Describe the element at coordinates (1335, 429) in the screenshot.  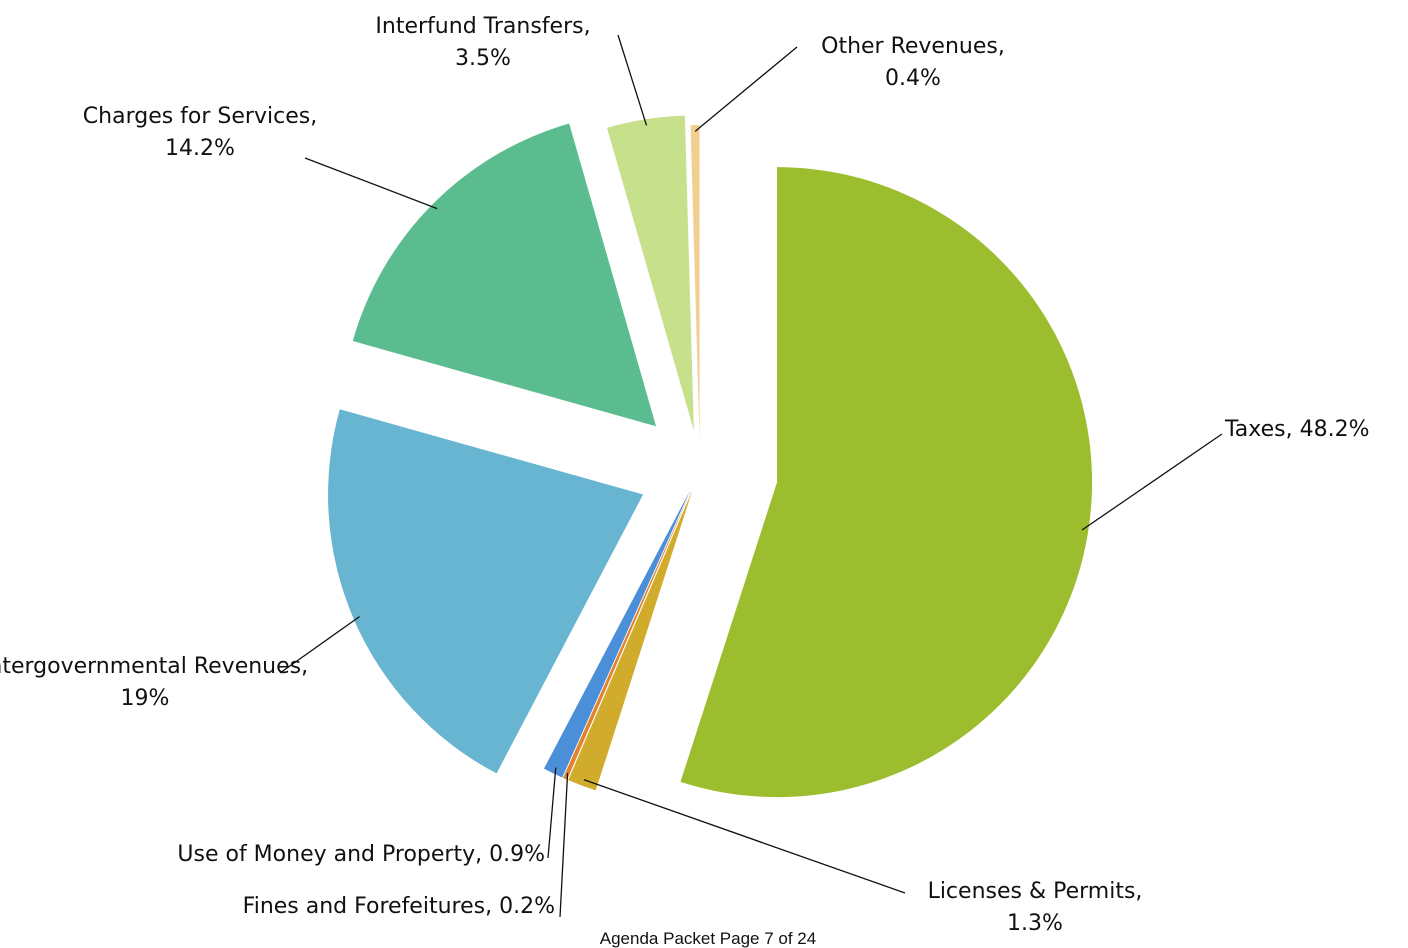
I see `label-value: 48.2%` at that location.